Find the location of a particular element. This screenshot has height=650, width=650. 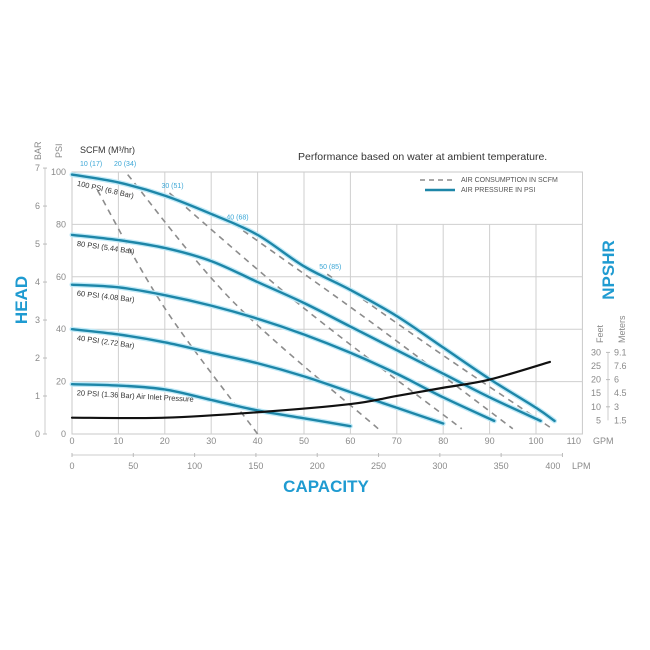

psi-tick-label: 20 is located at coordinates (61, 382).